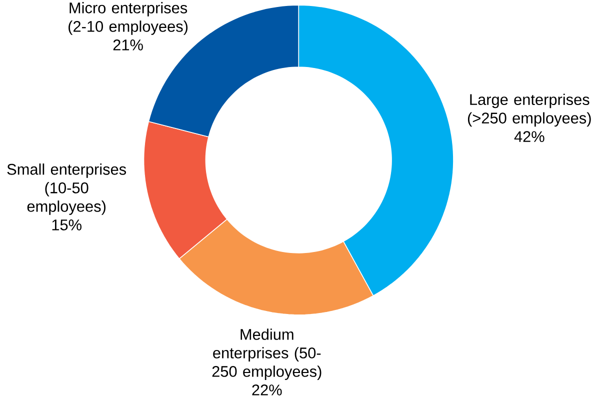  What do you see at coordinates (128, 44) in the screenshot?
I see `data-label: 21%` at bounding box center [128, 44].